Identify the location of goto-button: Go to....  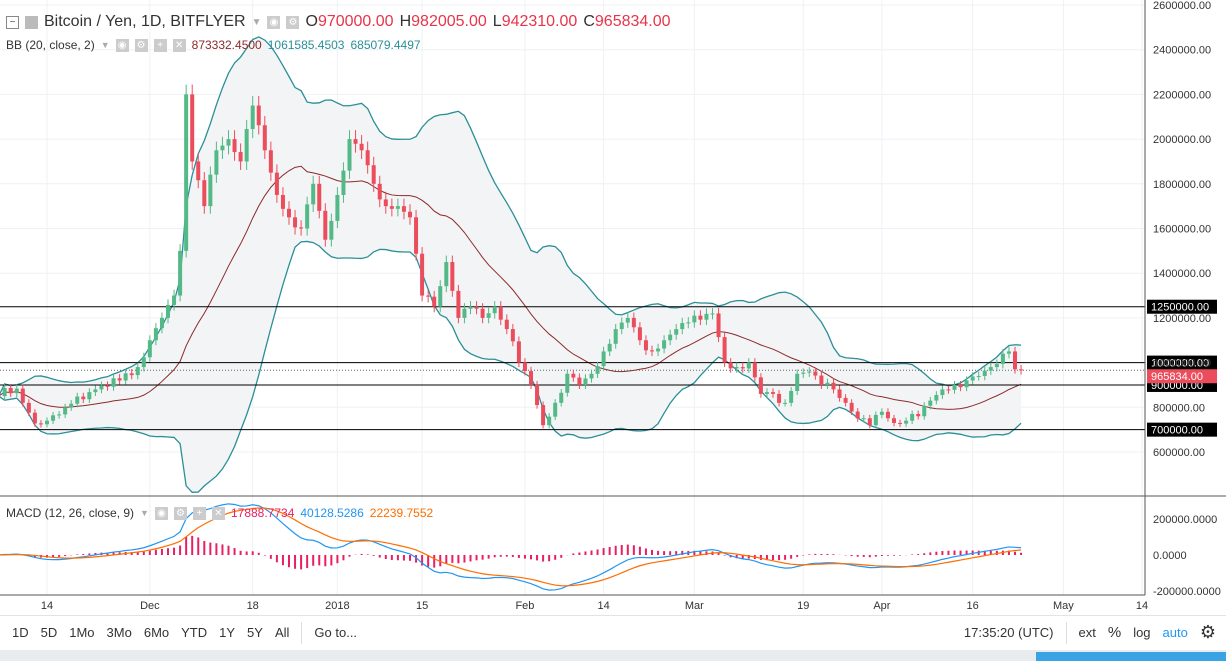
(336, 632).